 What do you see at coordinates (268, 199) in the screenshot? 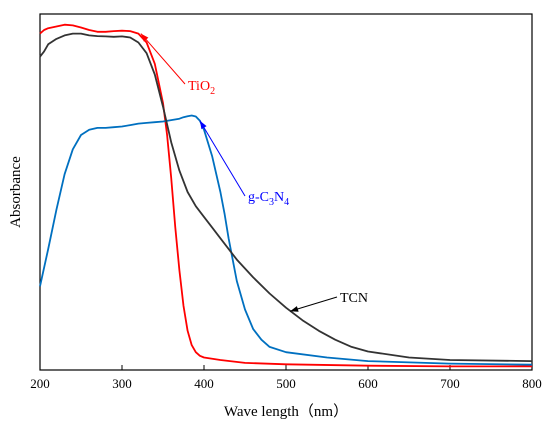
I see `annotation-g-c3n4: g-C3N4` at bounding box center [268, 199].